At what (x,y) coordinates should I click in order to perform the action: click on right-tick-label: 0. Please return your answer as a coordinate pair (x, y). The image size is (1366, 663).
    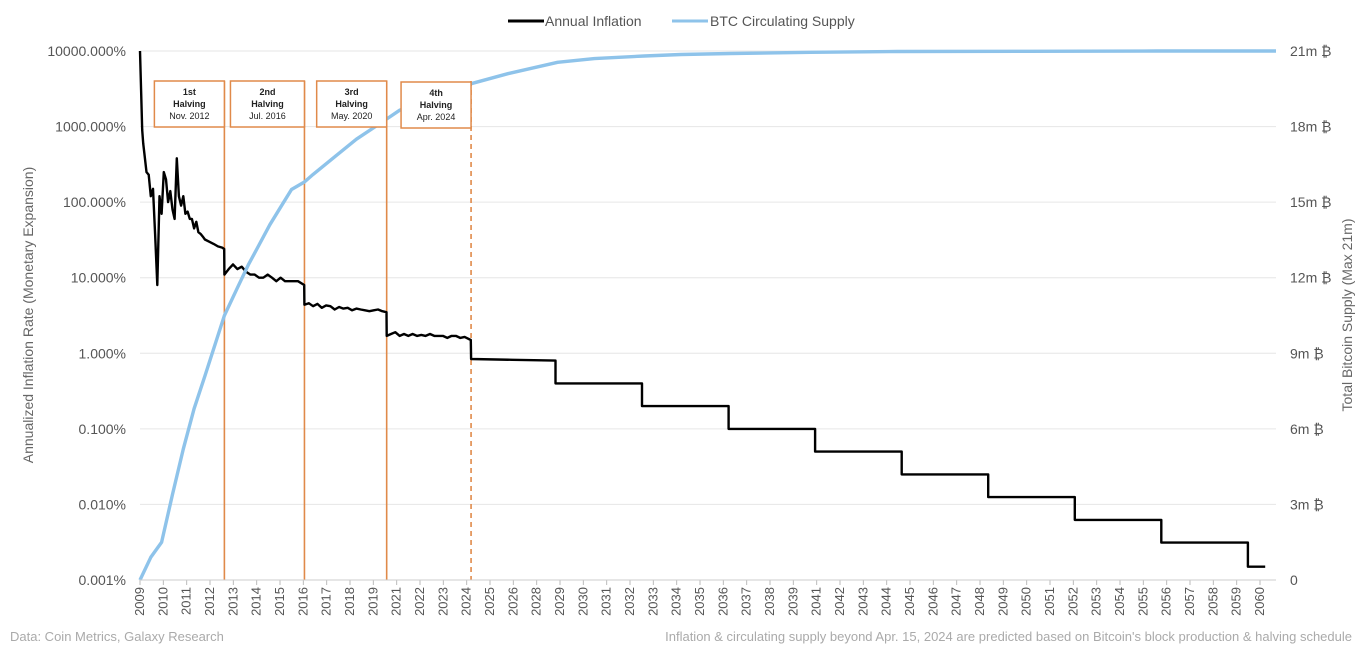
    Looking at the image, I should click on (1294, 580).